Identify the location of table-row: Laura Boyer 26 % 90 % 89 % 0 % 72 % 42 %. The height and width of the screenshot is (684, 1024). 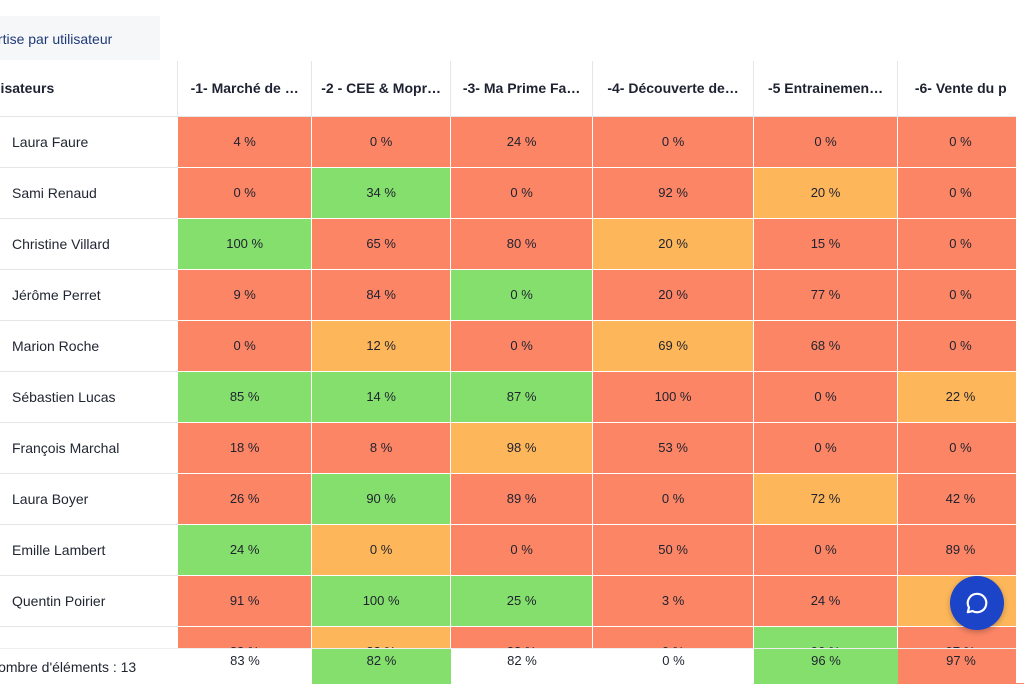
(512, 498).